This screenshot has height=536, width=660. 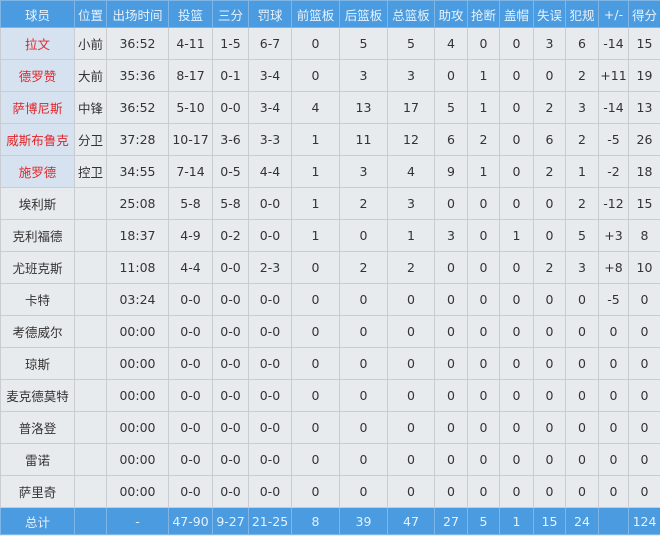 What do you see at coordinates (613, 395) in the screenshot?
I see `cell-plus-minus: 0` at bounding box center [613, 395].